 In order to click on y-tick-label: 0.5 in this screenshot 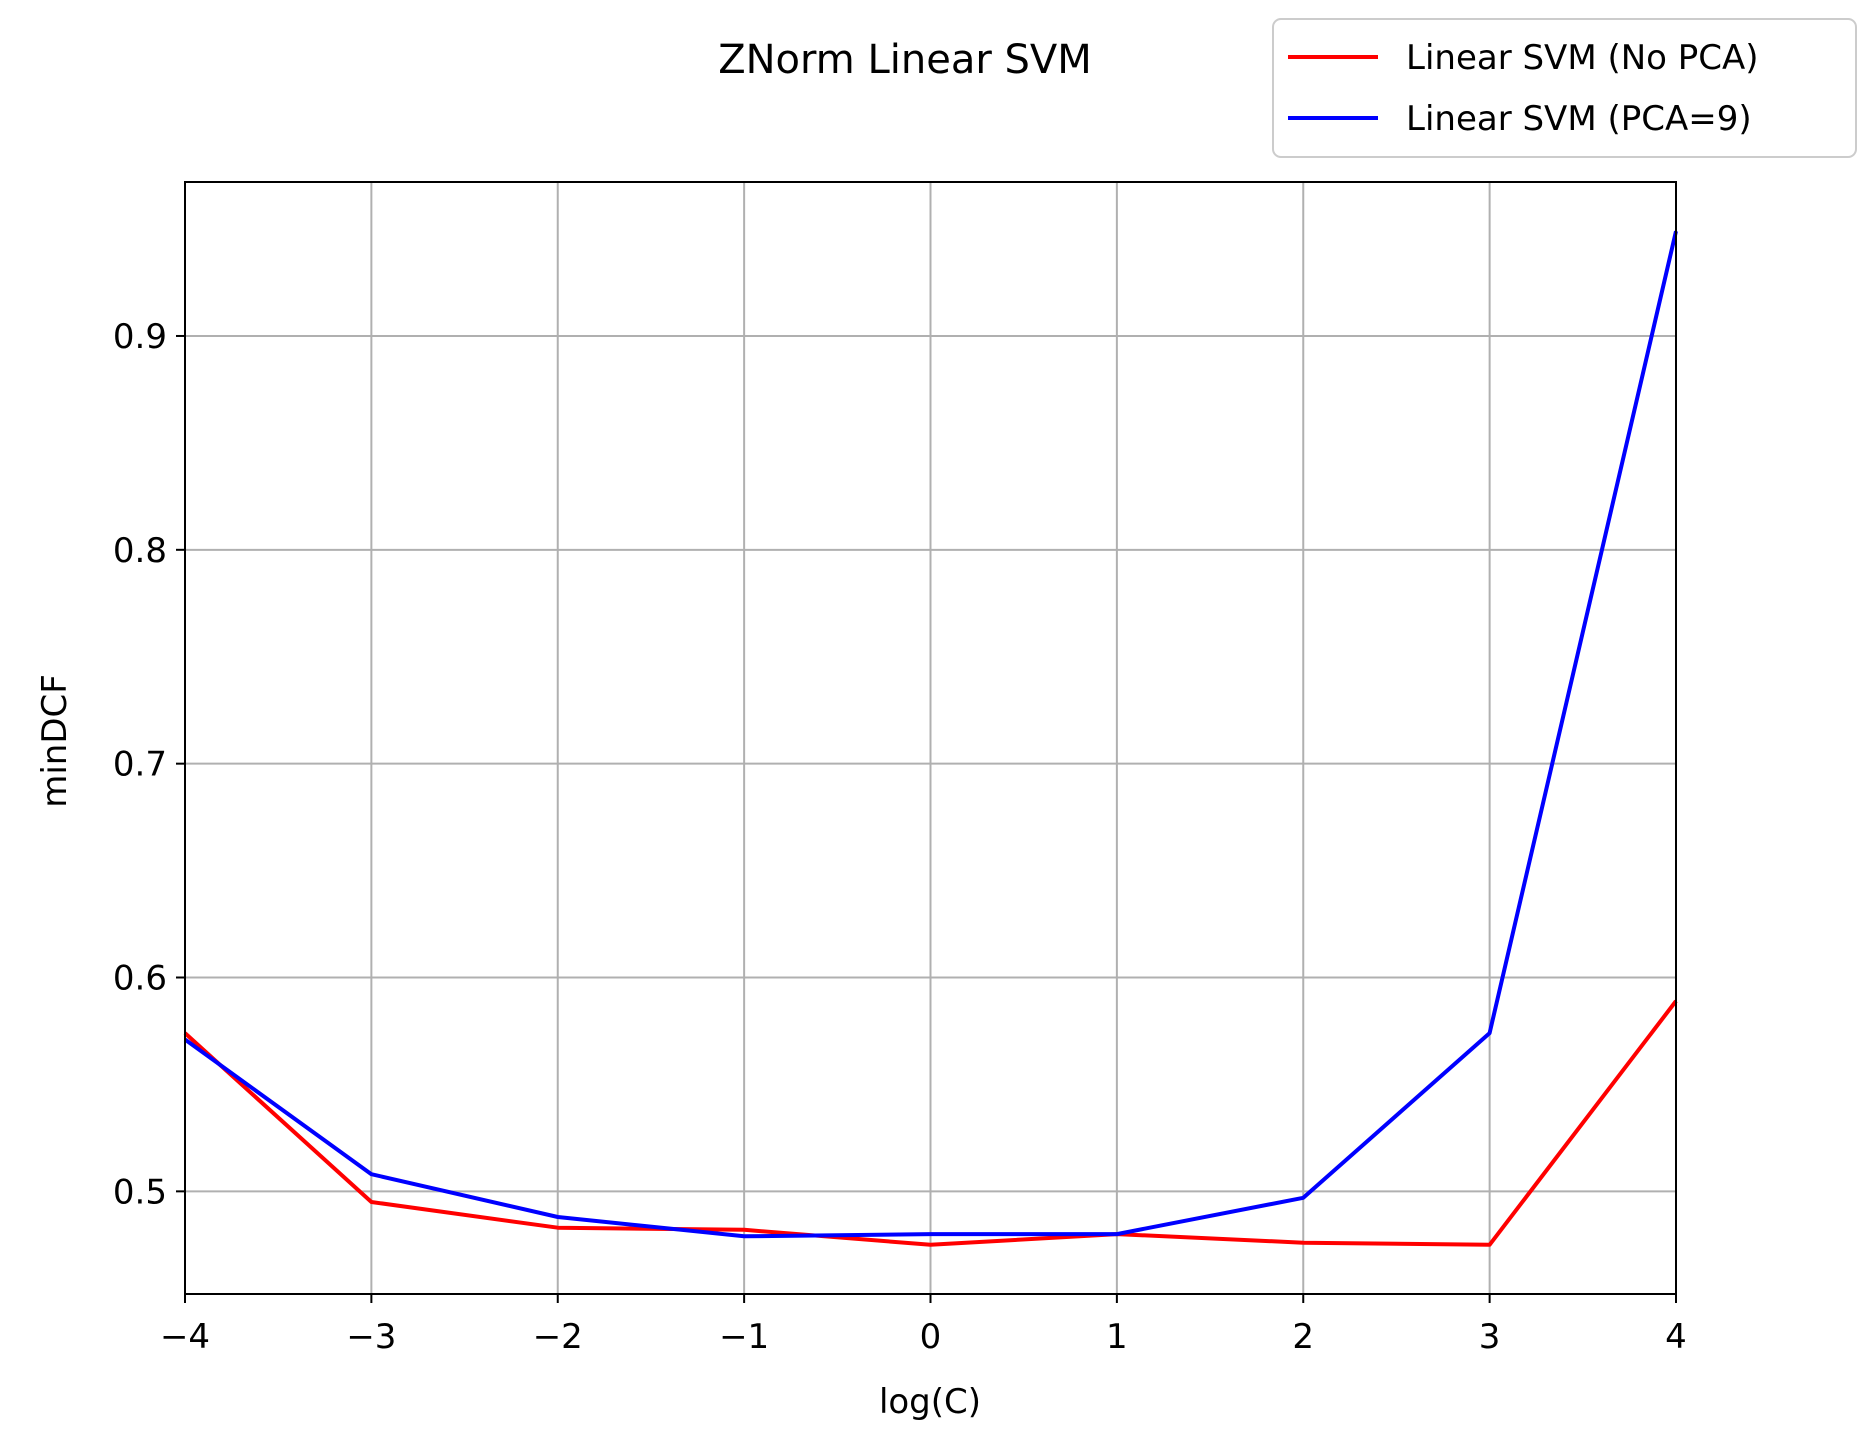, I will do `click(140, 1192)`.